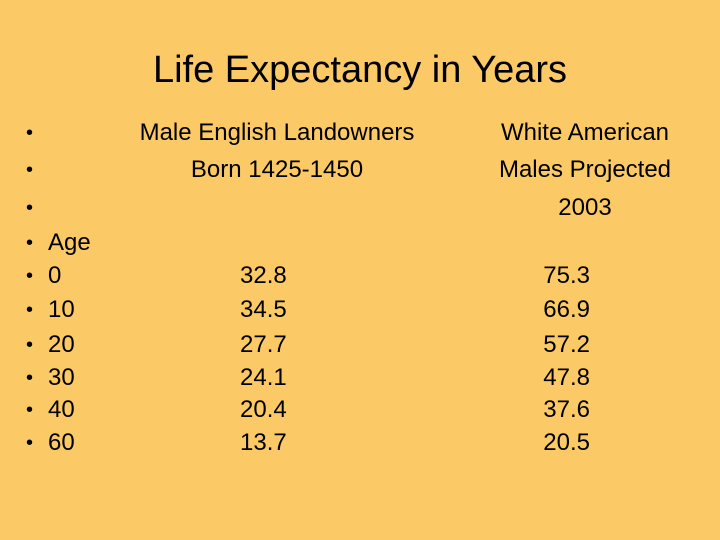  I want to click on table-cell: 13.7, so click(263, 442).